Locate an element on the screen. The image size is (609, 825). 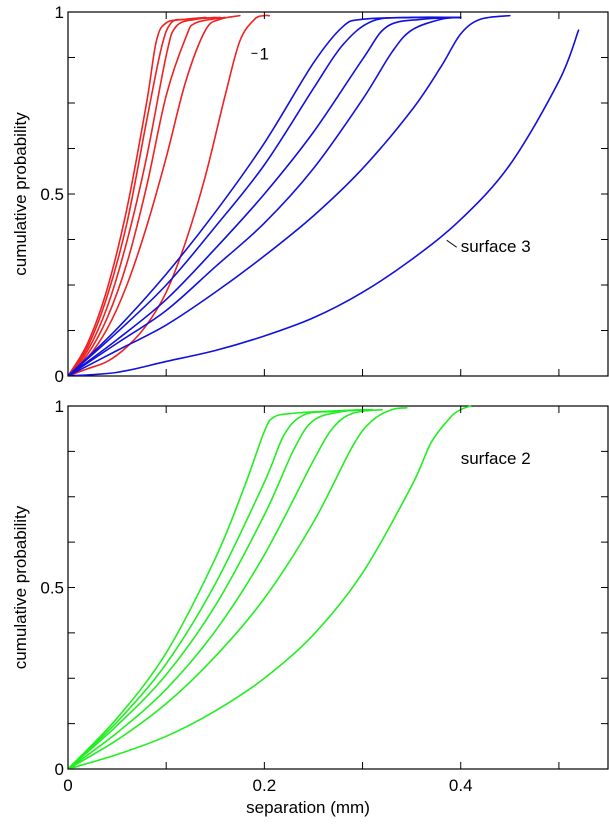
x-axis-label: separation (mm) is located at coordinates (308, 807).